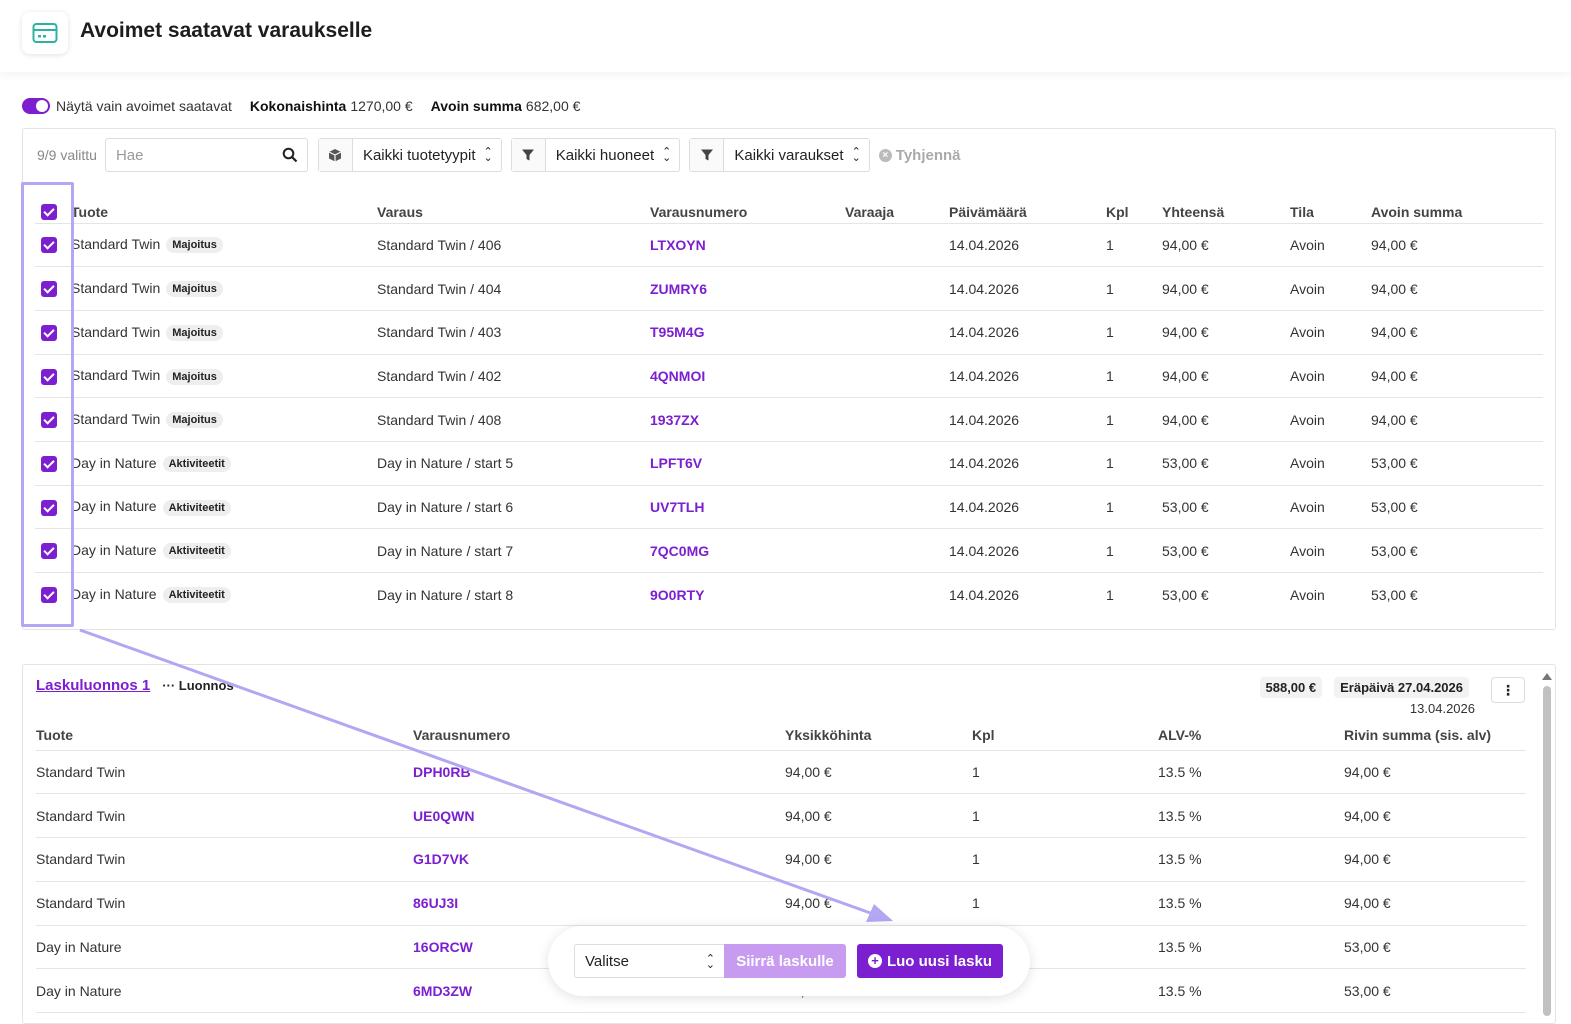  What do you see at coordinates (441, 859) in the screenshot?
I see `reservation-number-link: G1D7VK` at bounding box center [441, 859].